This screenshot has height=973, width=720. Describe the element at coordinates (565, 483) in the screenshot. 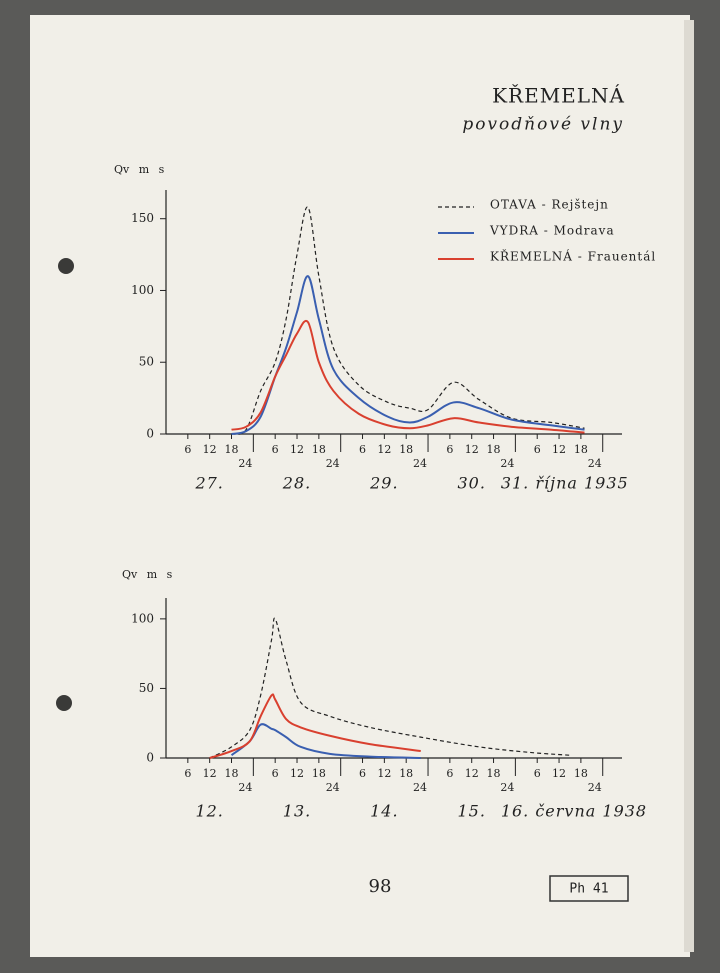

I see `day-label: 31. října 1935` at that location.